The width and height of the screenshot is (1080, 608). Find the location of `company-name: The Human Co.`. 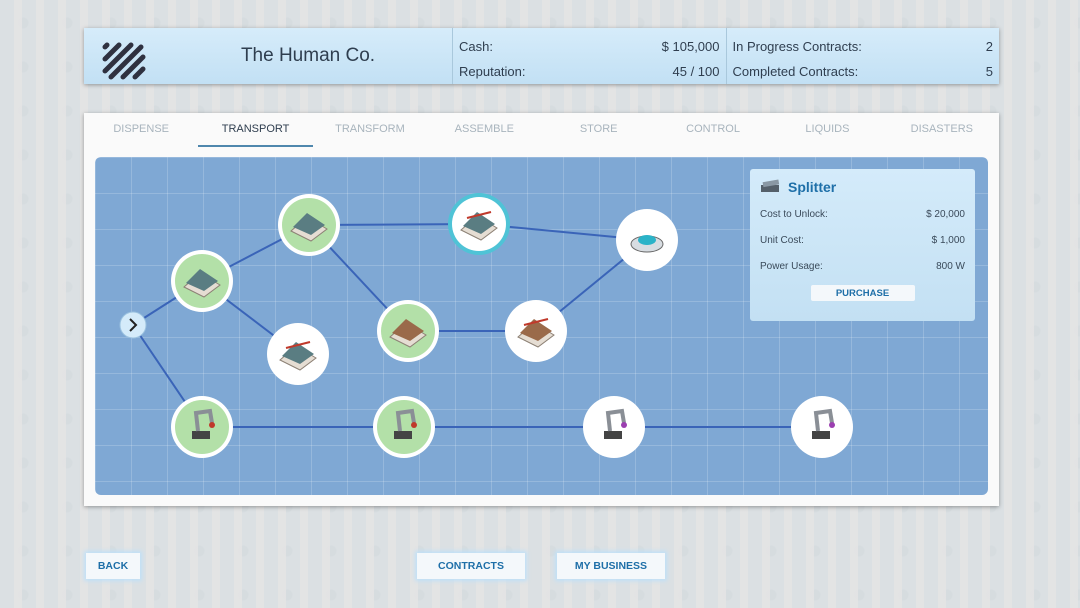

company-name: The Human Co. is located at coordinates (308, 55).